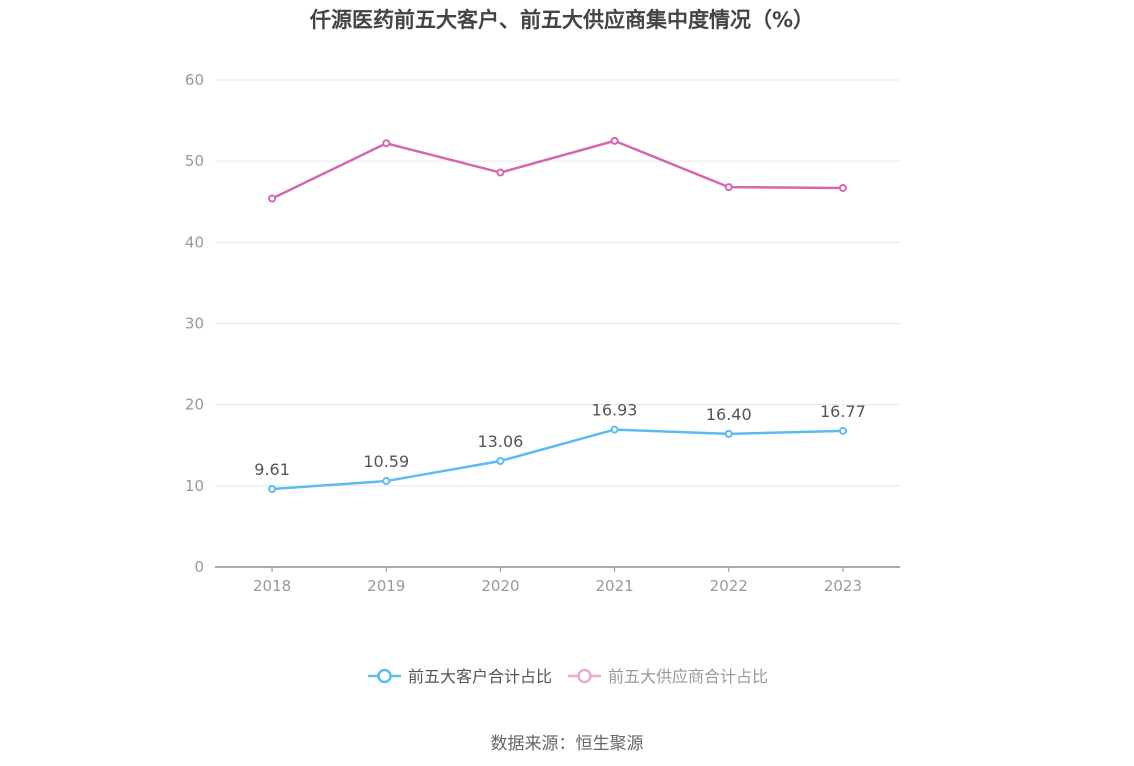 This screenshot has width=1134, height=766. What do you see at coordinates (199, 567) in the screenshot?
I see `y-tick-label: 0` at bounding box center [199, 567].